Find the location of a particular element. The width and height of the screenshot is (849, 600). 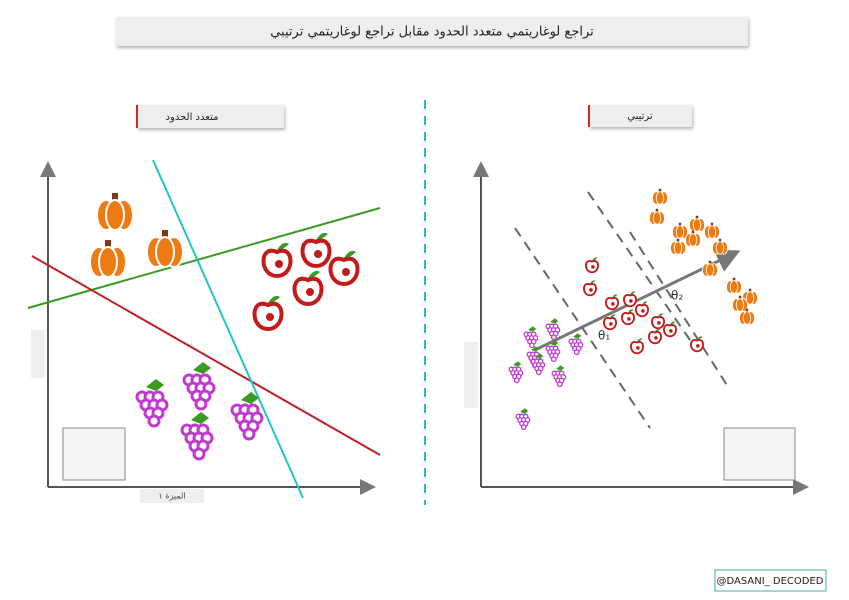

x-axis-label: الميزة ١ is located at coordinates (171, 496).